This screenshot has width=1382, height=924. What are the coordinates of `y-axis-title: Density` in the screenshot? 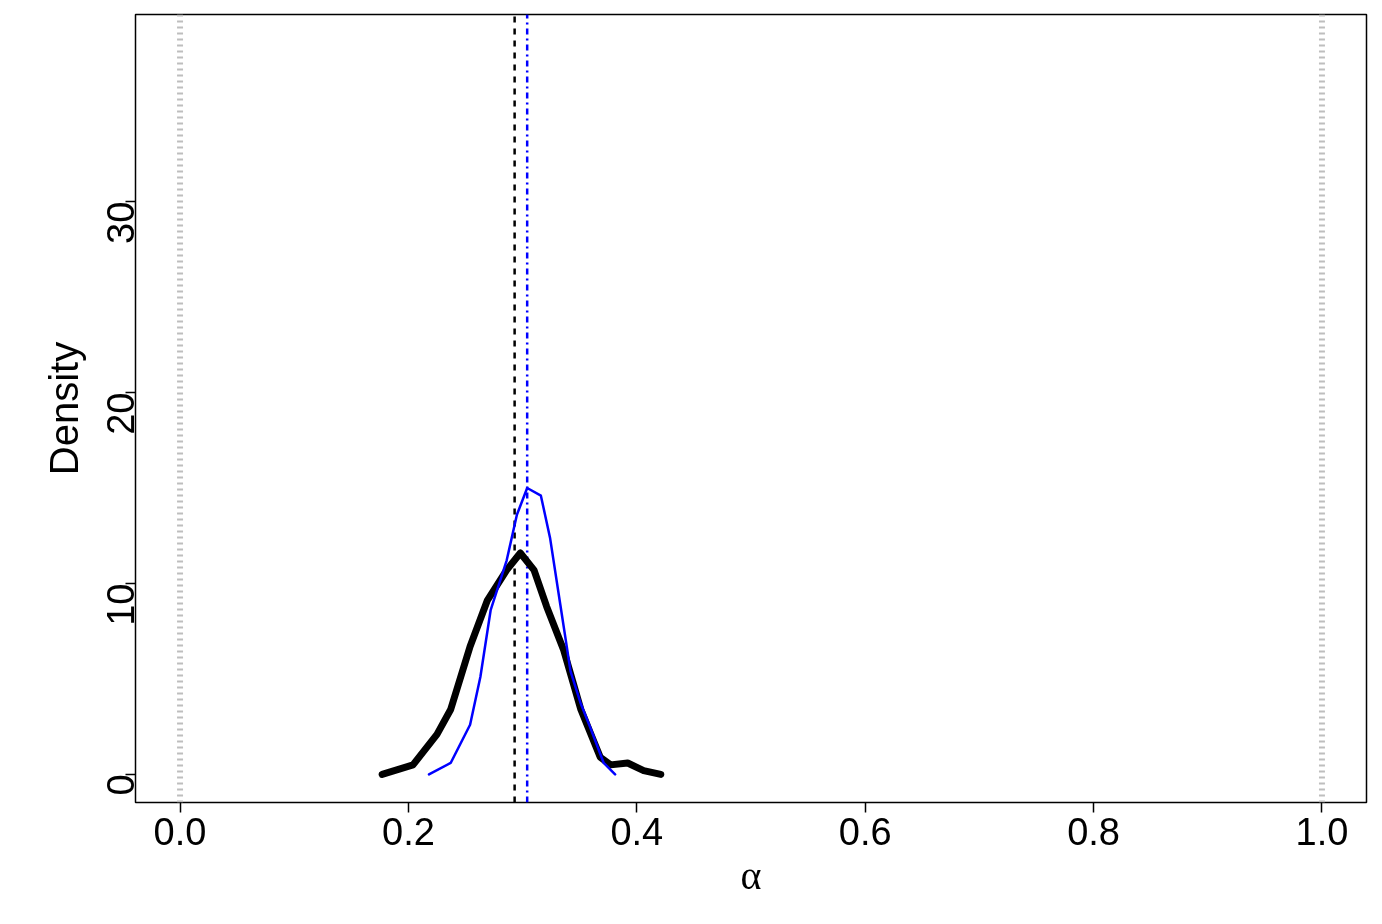 It's located at (63, 408).